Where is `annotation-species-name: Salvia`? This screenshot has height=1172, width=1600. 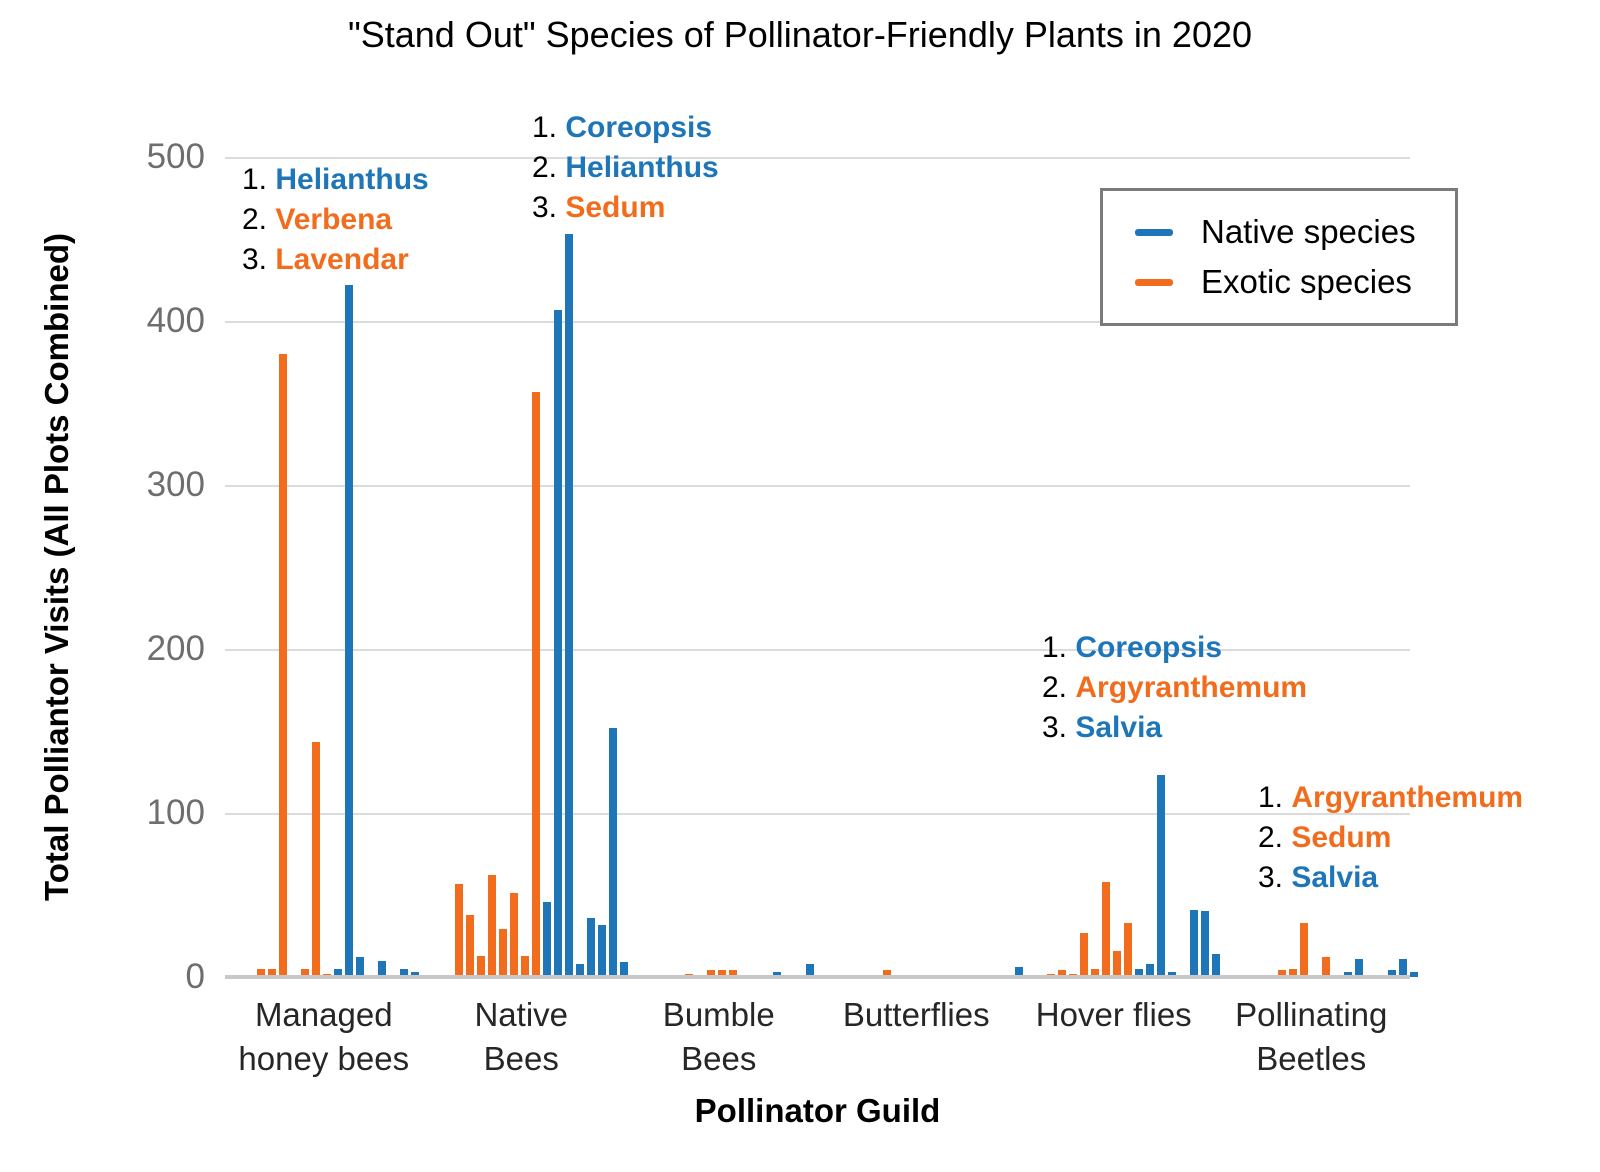
annotation-species-name: Salvia is located at coordinates (1119, 727).